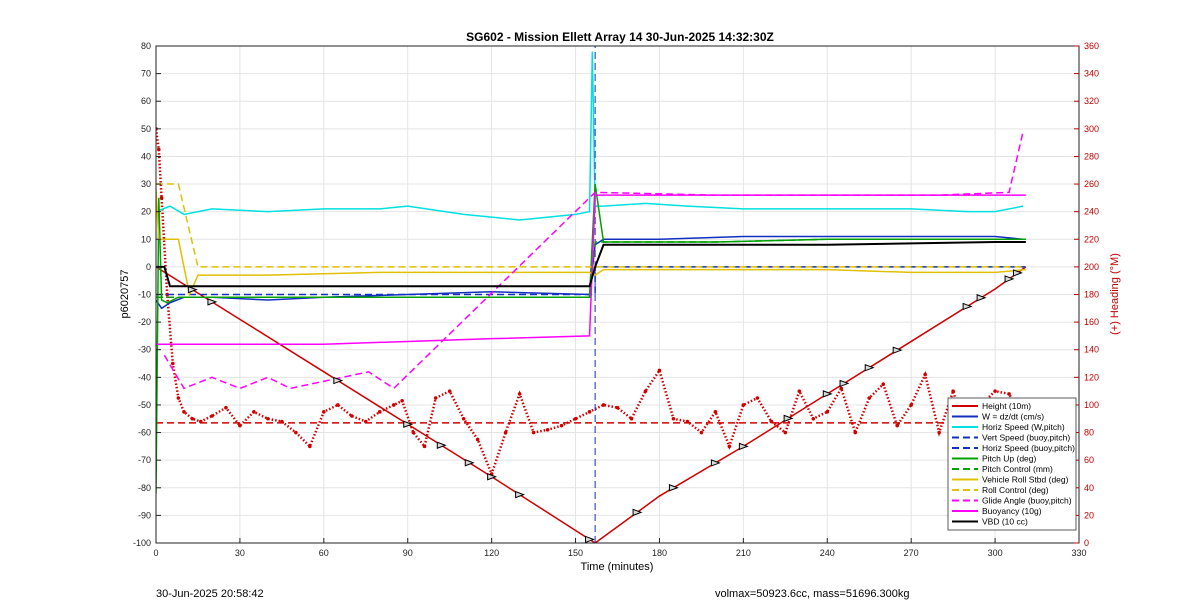 This screenshot has height=611, width=1200. I want to click on y-right-tick-label: 100, so click(1091, 405).